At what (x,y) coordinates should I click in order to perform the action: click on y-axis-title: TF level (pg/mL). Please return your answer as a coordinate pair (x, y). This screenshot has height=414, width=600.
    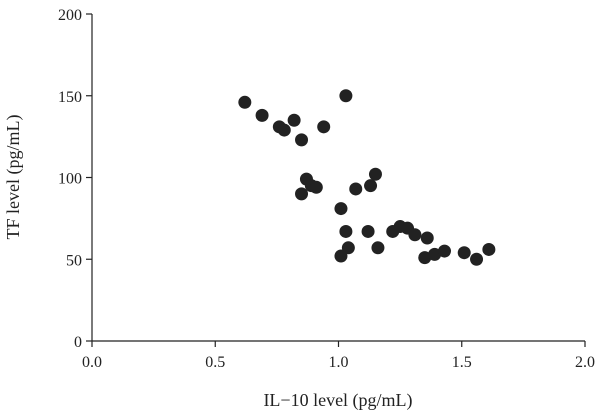
    Looking at the image, I should click on (13, 177).